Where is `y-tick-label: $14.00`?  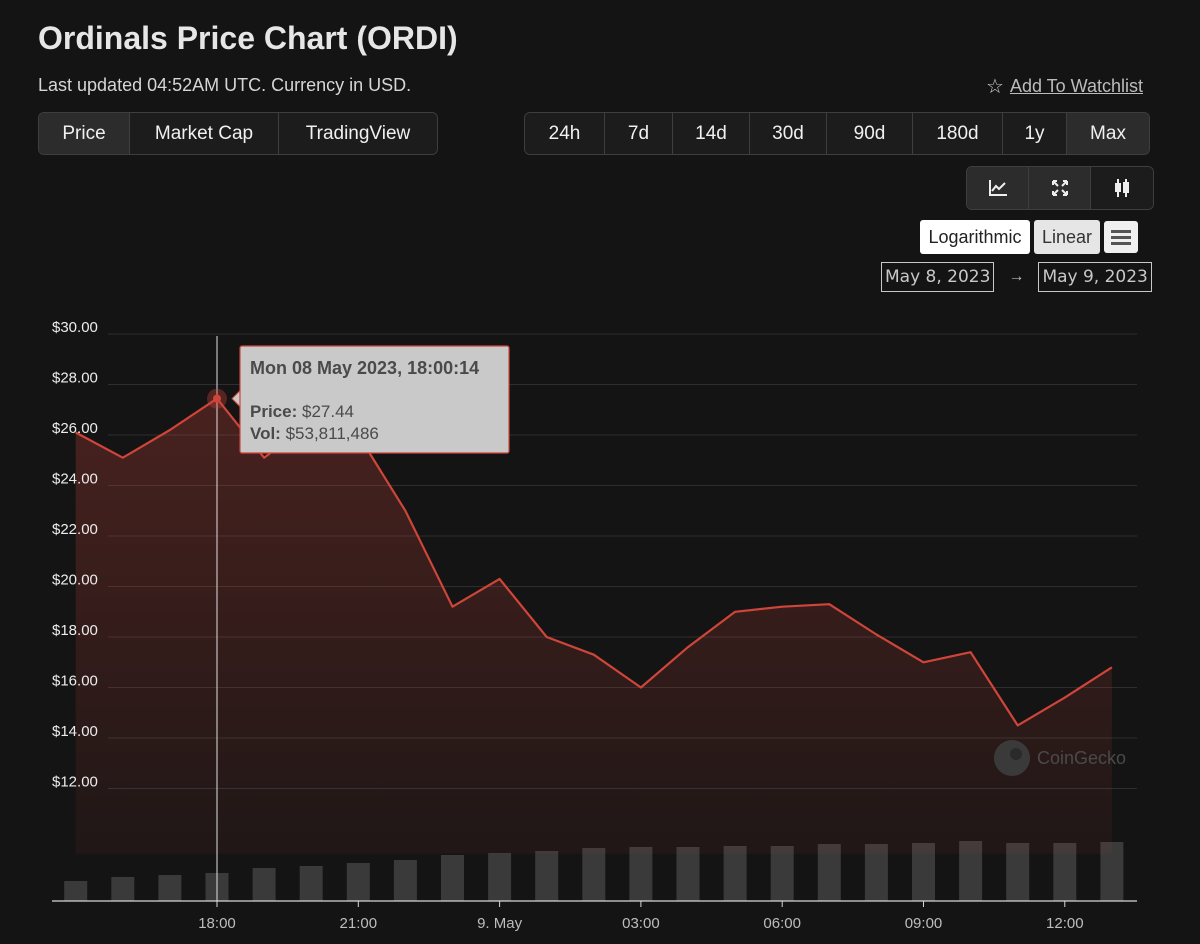
y-tick-label: $14.00 is located at coordinates (75, 731).